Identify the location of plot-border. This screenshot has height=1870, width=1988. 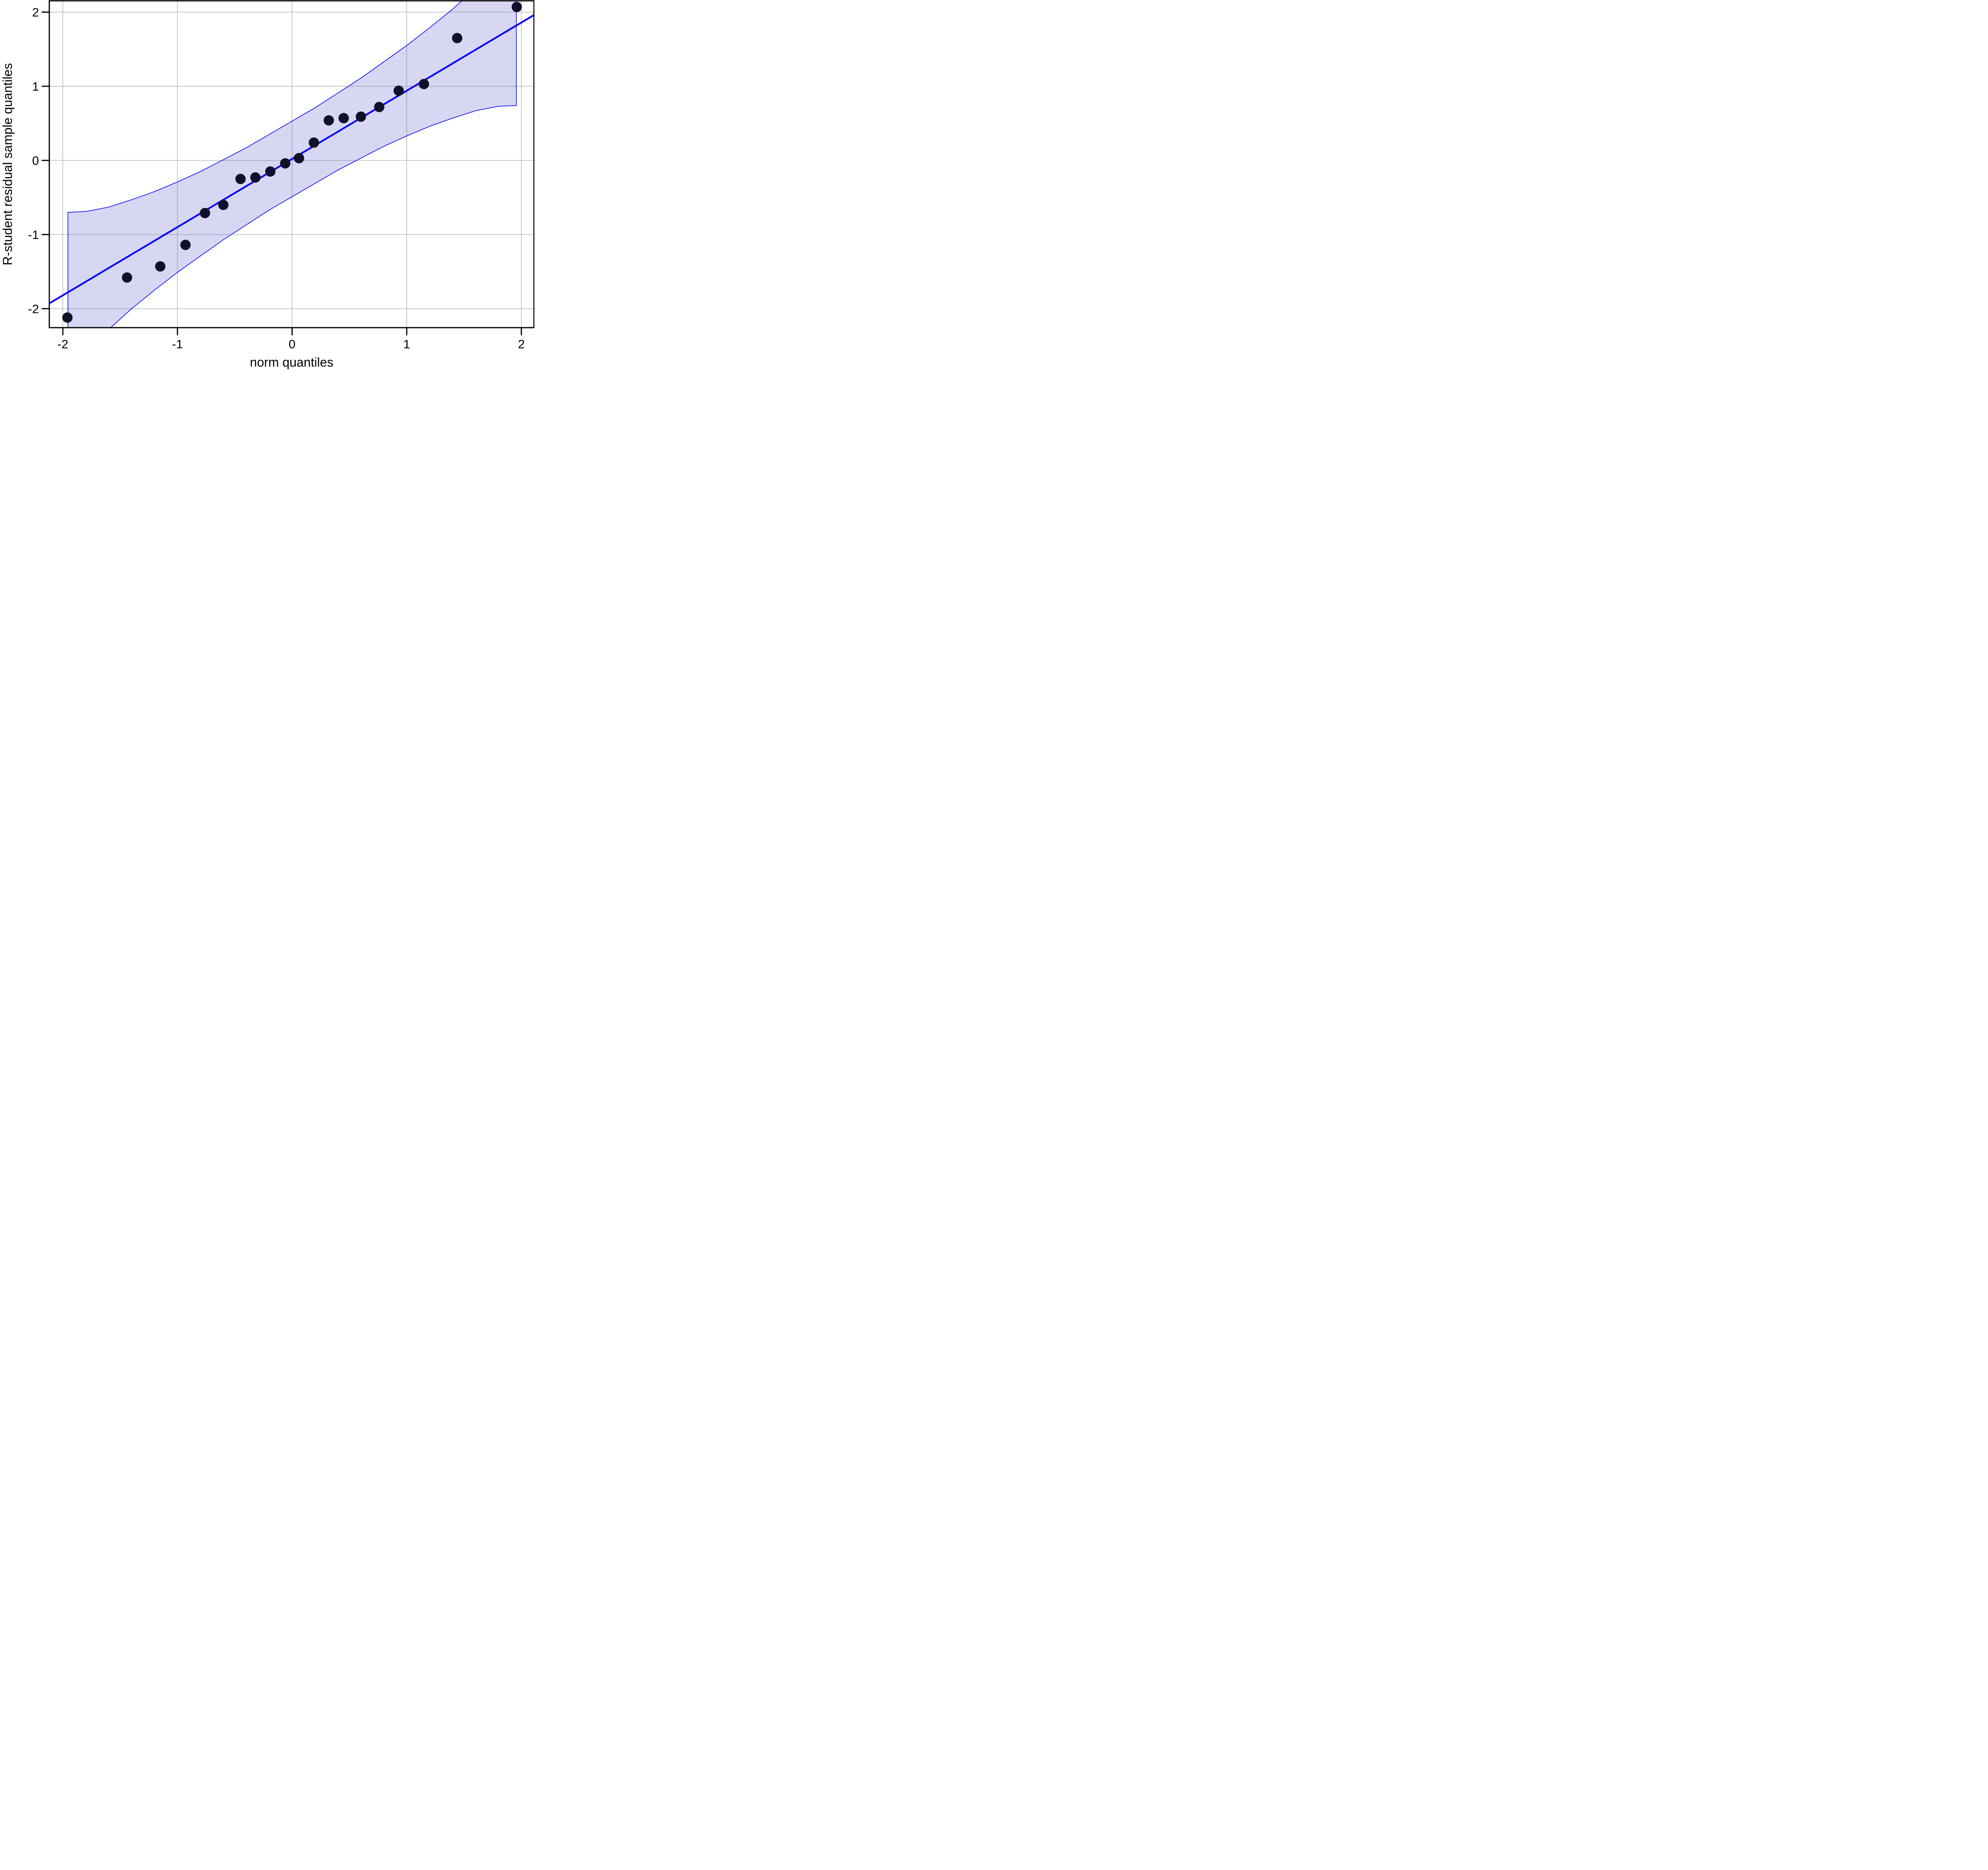
(291, 164).